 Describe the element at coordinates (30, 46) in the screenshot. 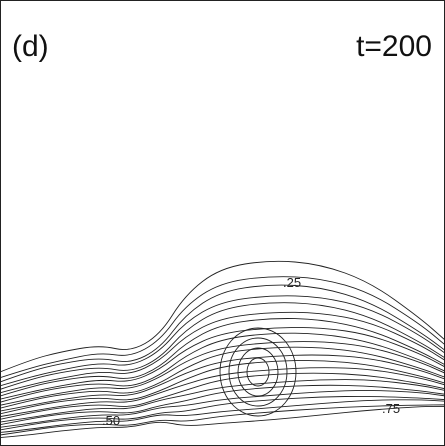

I see `panel-label: (d)` at that location.